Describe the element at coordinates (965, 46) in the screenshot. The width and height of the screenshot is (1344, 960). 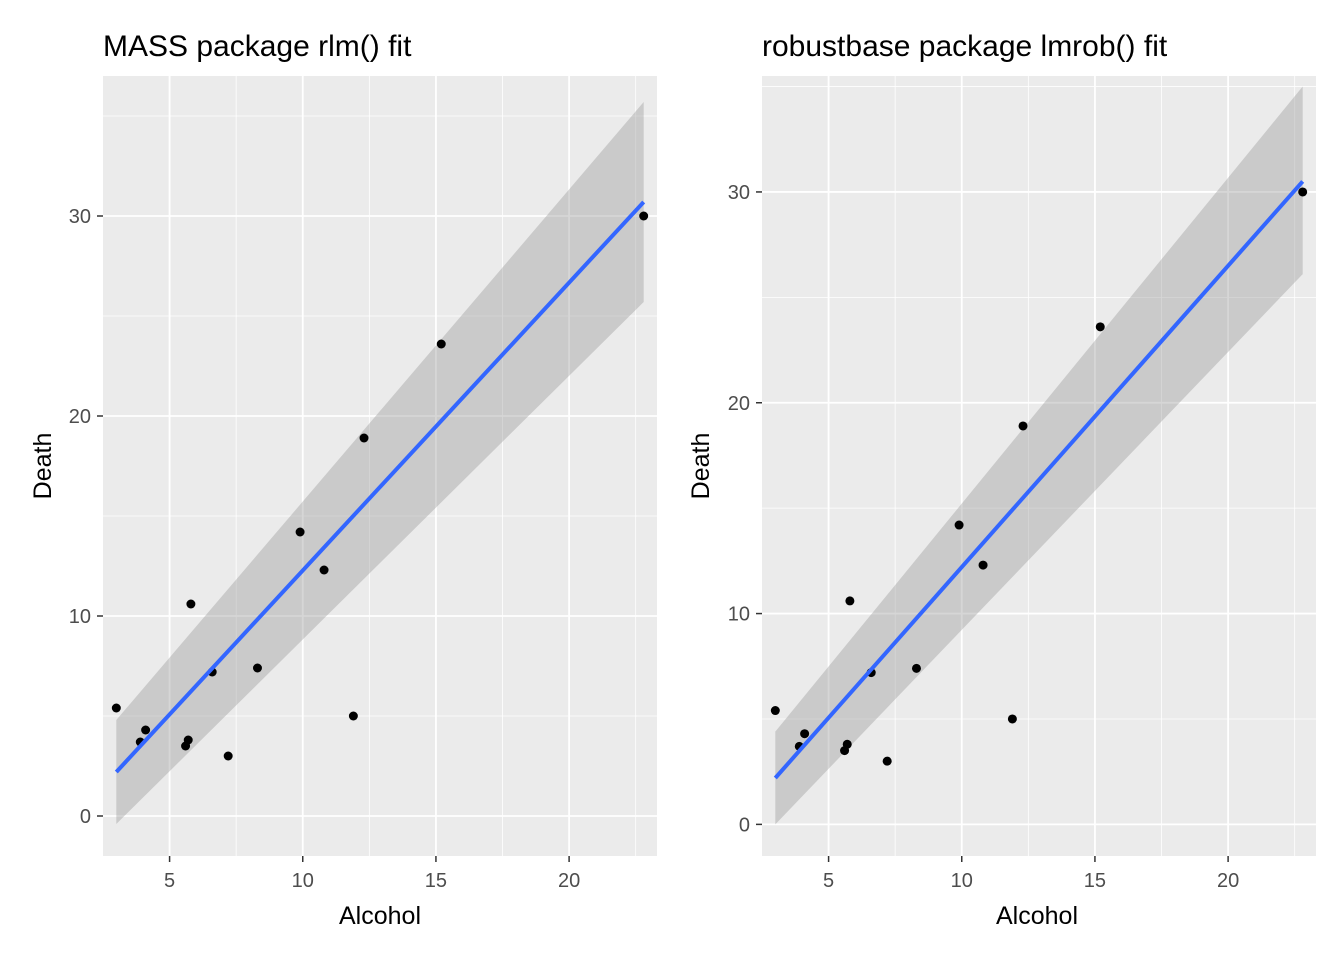
I see `chart-title: robustbase package lmrob() fit` at that location.